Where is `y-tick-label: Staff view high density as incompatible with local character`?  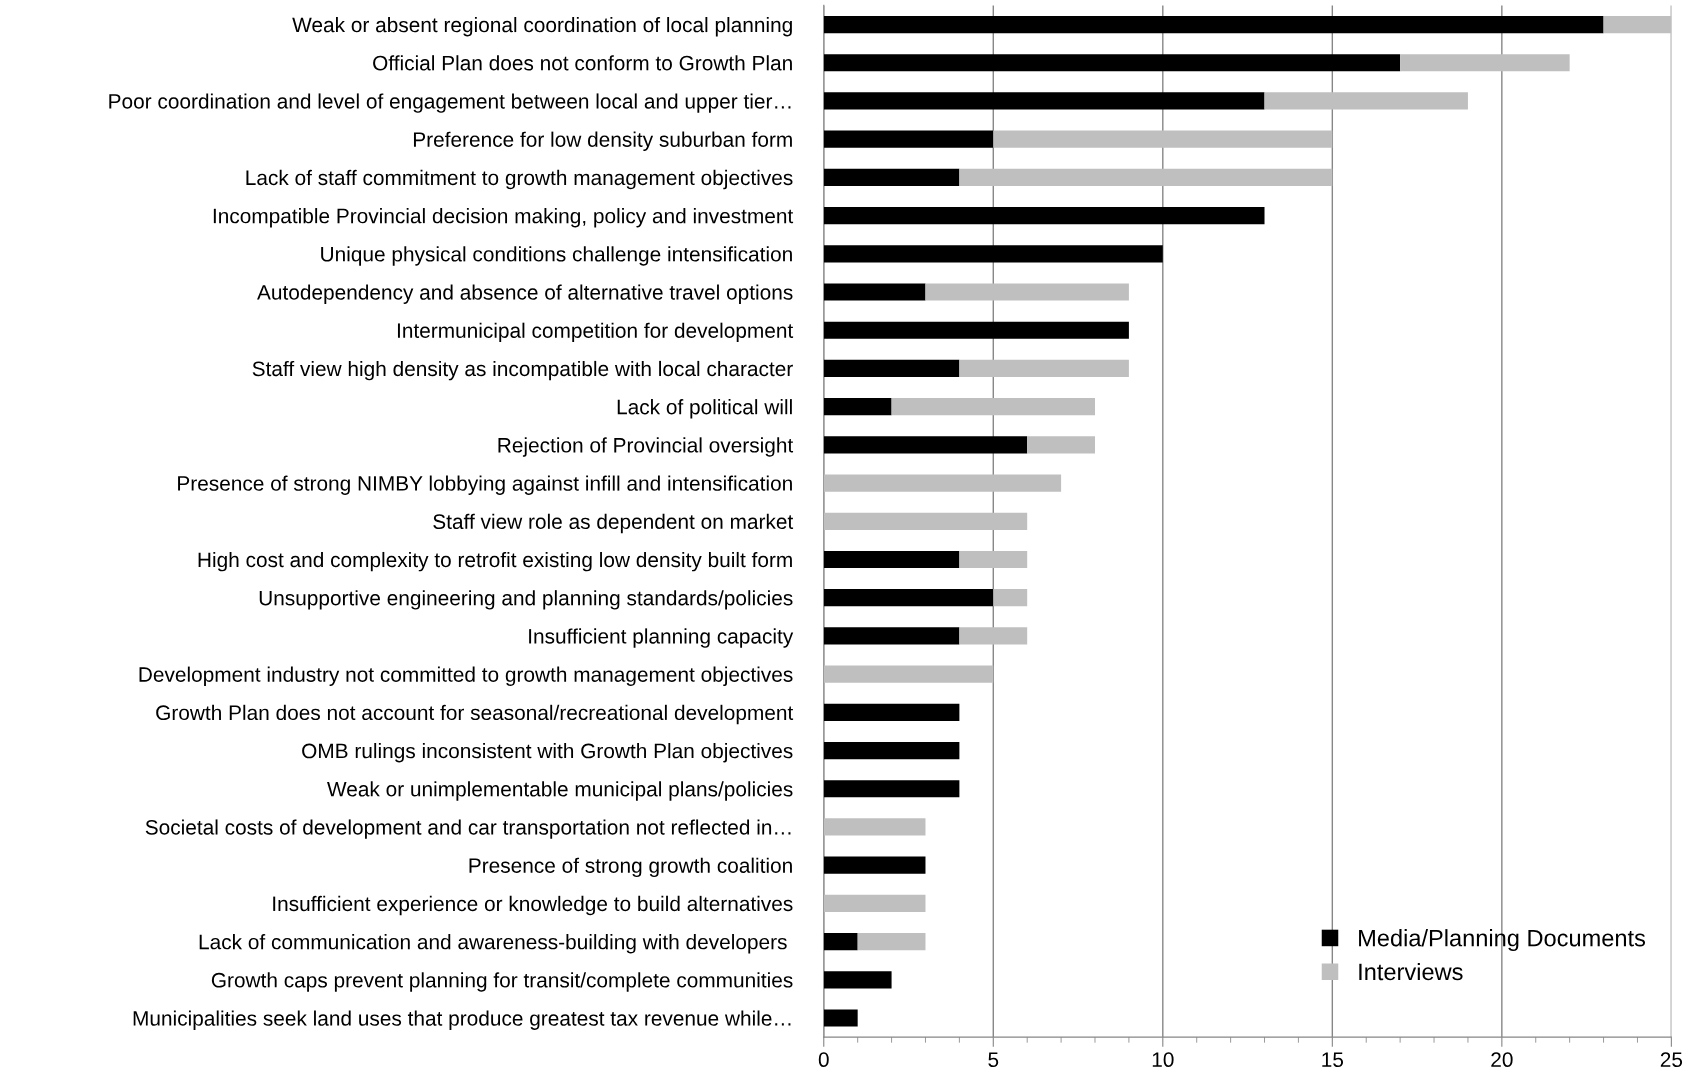 y-tick-label: Staff view high density as incompatible with local character is located at coordinates (522, 370).